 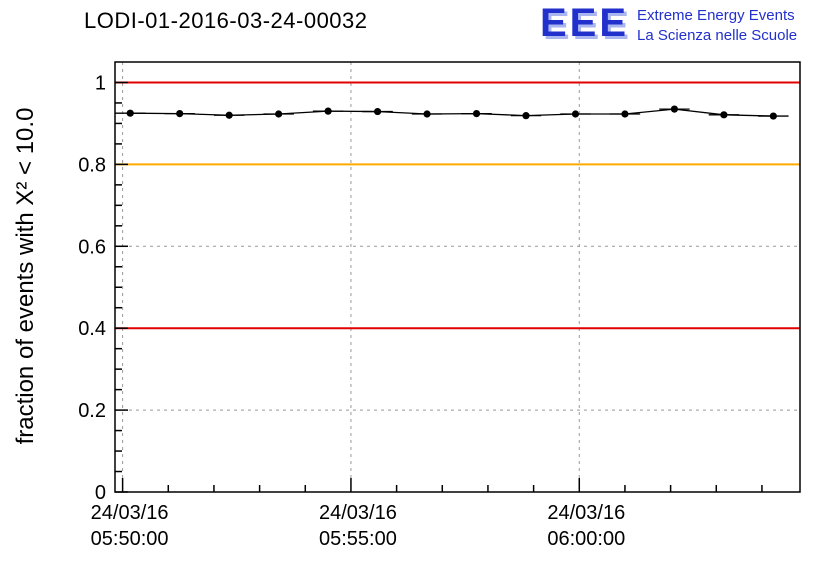 What do you see at coordinates (226, 20) in the screenshot?
I see `chart-title: LODI-01-2016-03-24-00032` at bounding box center [226, 20].